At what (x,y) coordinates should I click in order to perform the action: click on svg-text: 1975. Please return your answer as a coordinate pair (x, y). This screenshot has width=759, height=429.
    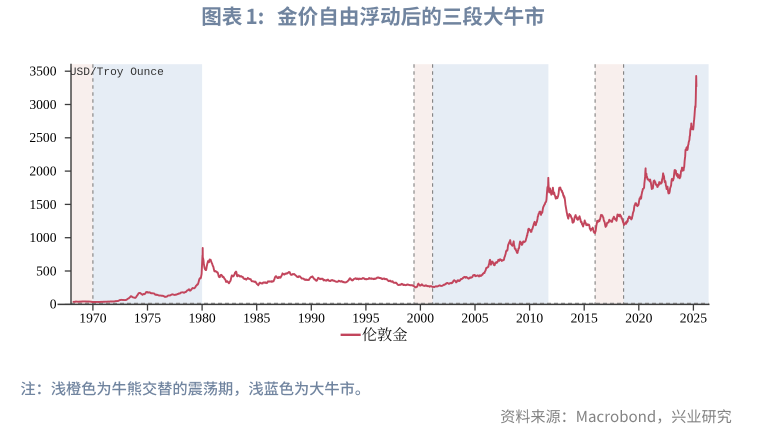
    Looking at the image, I should click on (147, 318).